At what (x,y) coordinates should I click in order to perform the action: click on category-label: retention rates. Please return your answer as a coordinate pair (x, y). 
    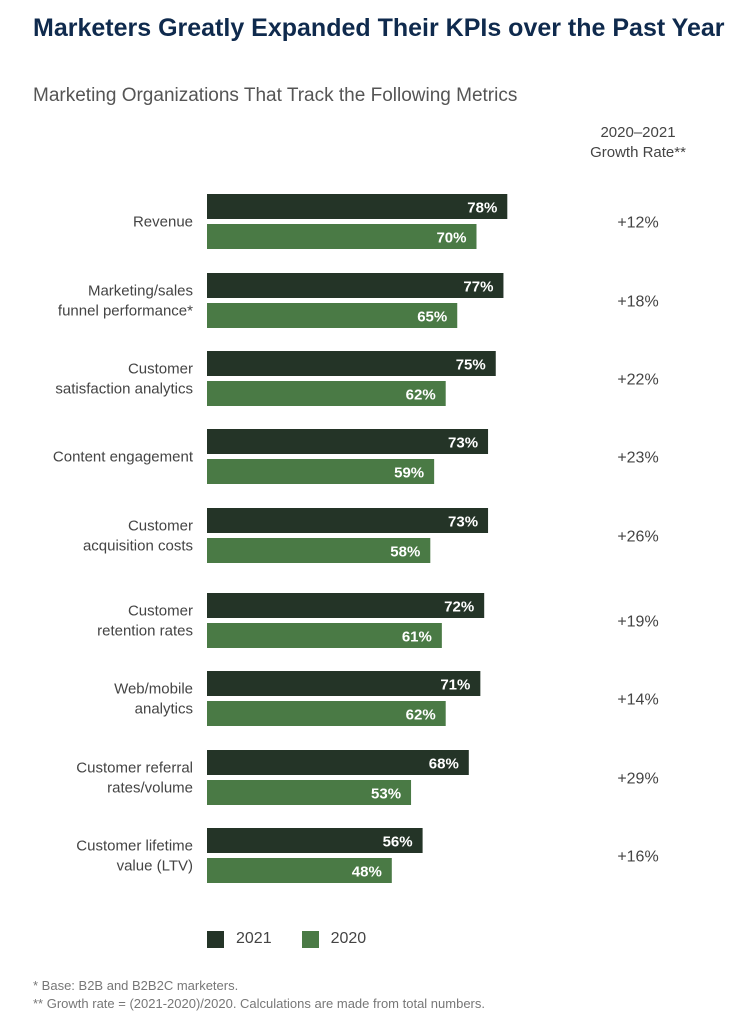
    Looking at the image, I should click on (145, 631).